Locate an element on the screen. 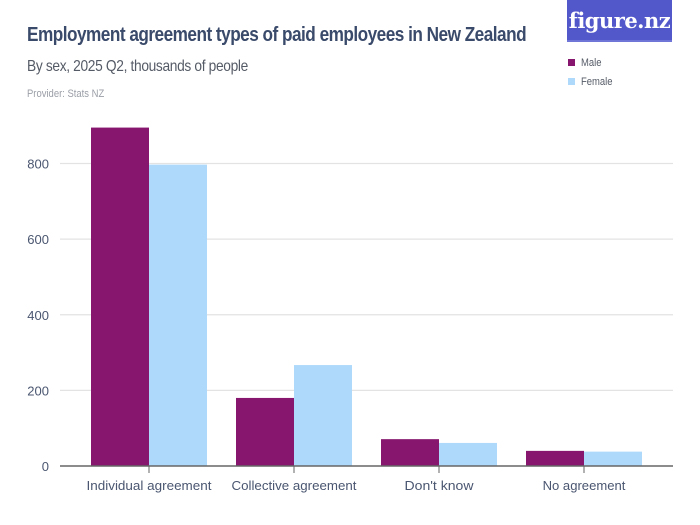 The width and height of the screenshot is (700, 525). legend-item-female: Female is located at coordinates (593, 81).